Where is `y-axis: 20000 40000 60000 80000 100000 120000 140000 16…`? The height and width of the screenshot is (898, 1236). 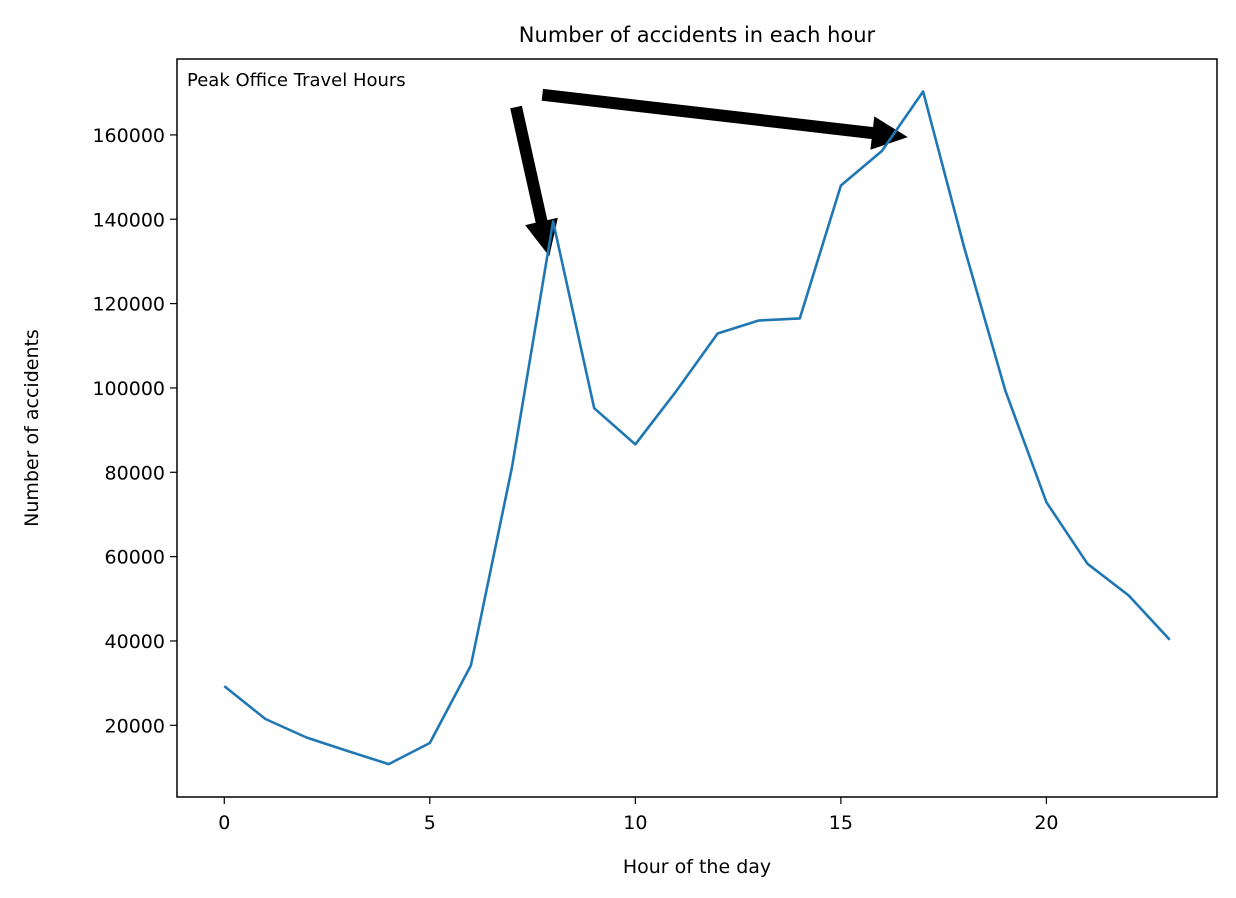 y-axis: 20000 40000 60000 80000 100000 120000 140000 16… is located at coordinates (134, 431).